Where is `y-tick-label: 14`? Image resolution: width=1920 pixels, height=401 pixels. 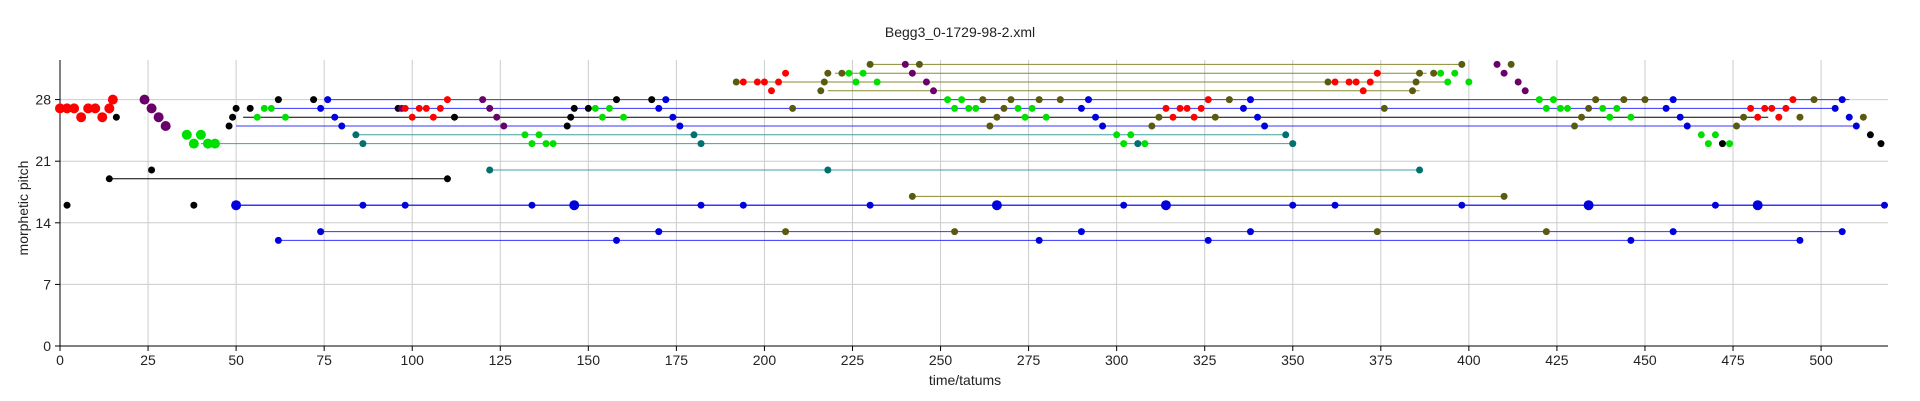
y-tick-label: 14 is located at coordinates (43, 223).